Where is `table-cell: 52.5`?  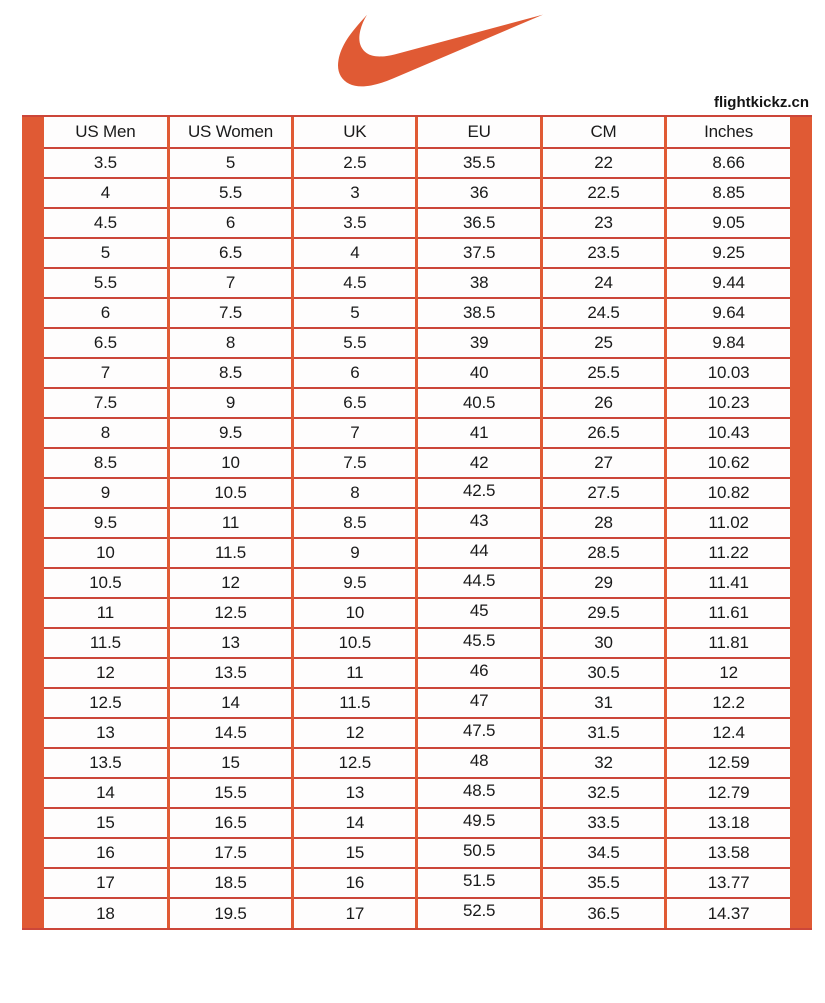 table-cell: 52.5 is located at coordinates (479, 912).